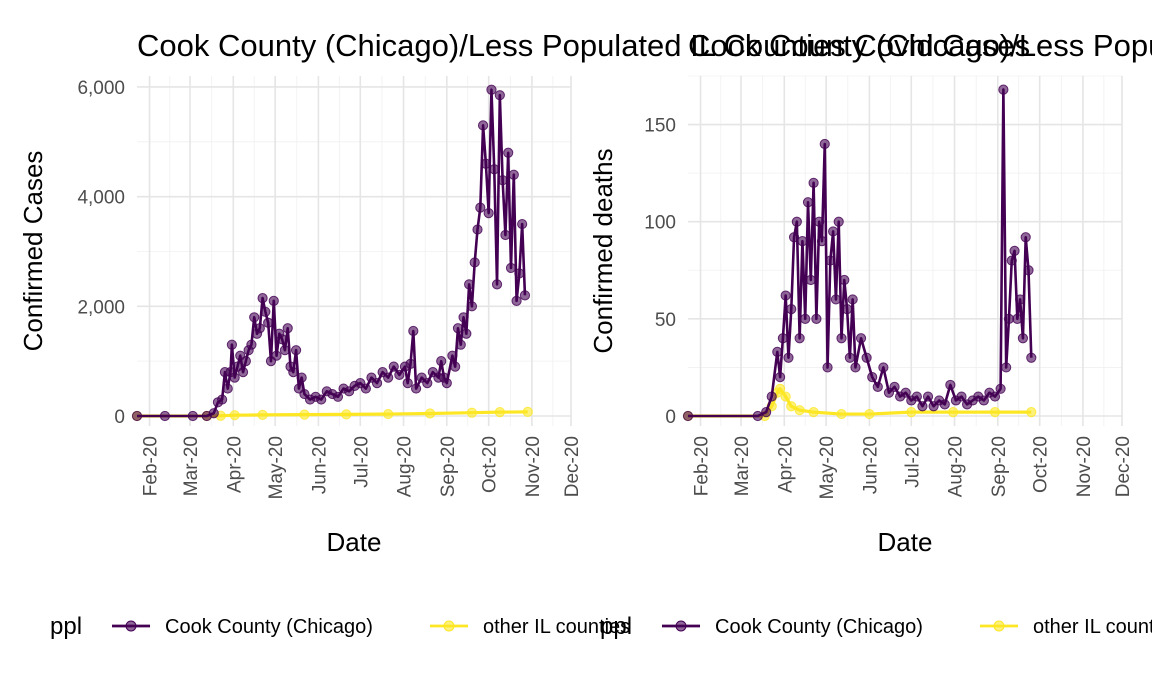 Image resolution: width=1152 pixels, height=691 pixels. What do you see at coordinates (119, 417) in the screenshot?
I see `y-tick-label: 0` at bounding box center [119, 417].